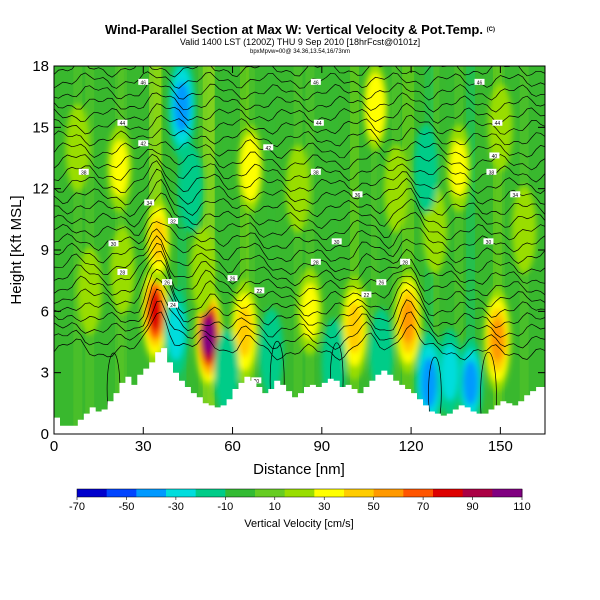 The width and height of the screenshot is (600, 600). I want to click on isotherm-label-text: 32, so click(173, 222).